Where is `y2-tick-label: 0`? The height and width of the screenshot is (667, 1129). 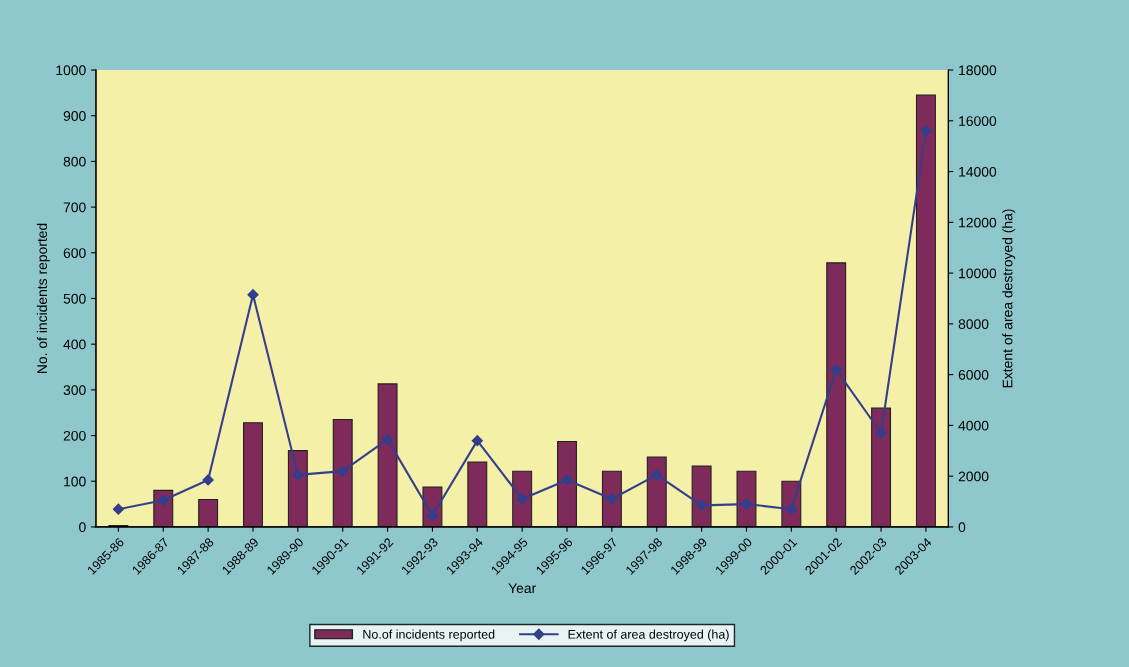 y2-tick-label: 0 is located at coordinates (962, 527).